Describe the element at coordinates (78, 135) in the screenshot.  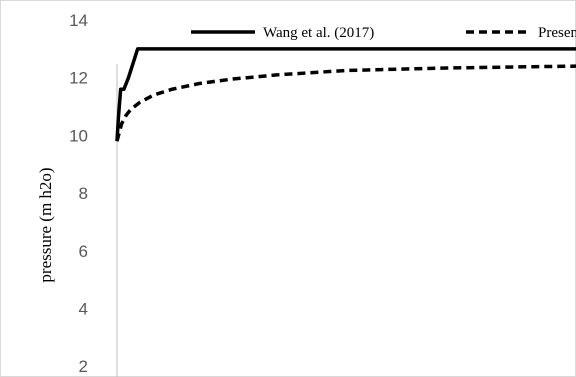
I see `y-tick-label: 10` at that location.